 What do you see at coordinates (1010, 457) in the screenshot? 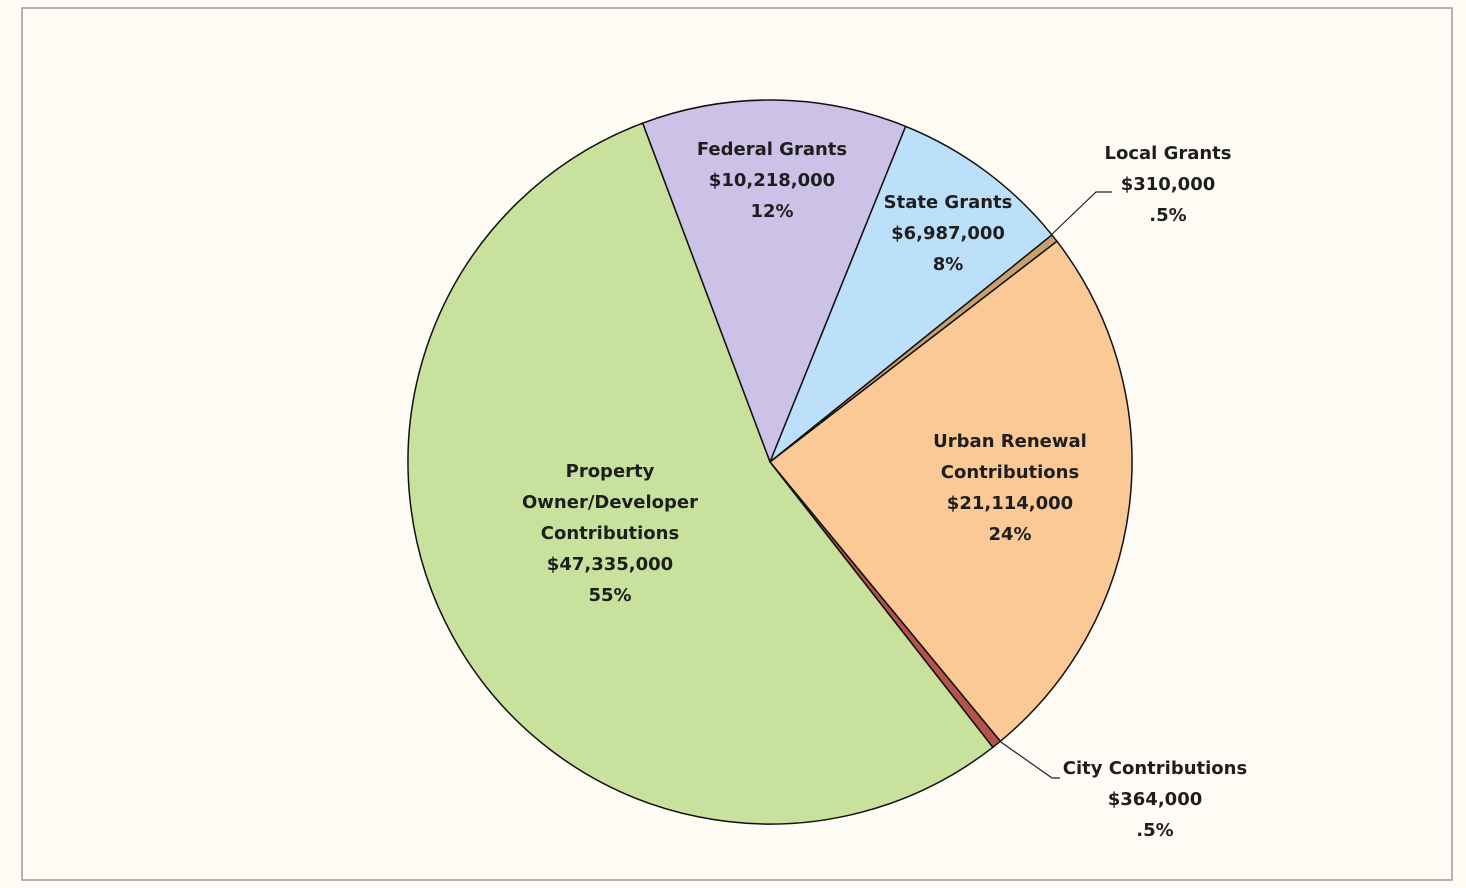
I see `category-label: Urban Renewal Contributions` at bounding box center [1010, 457].